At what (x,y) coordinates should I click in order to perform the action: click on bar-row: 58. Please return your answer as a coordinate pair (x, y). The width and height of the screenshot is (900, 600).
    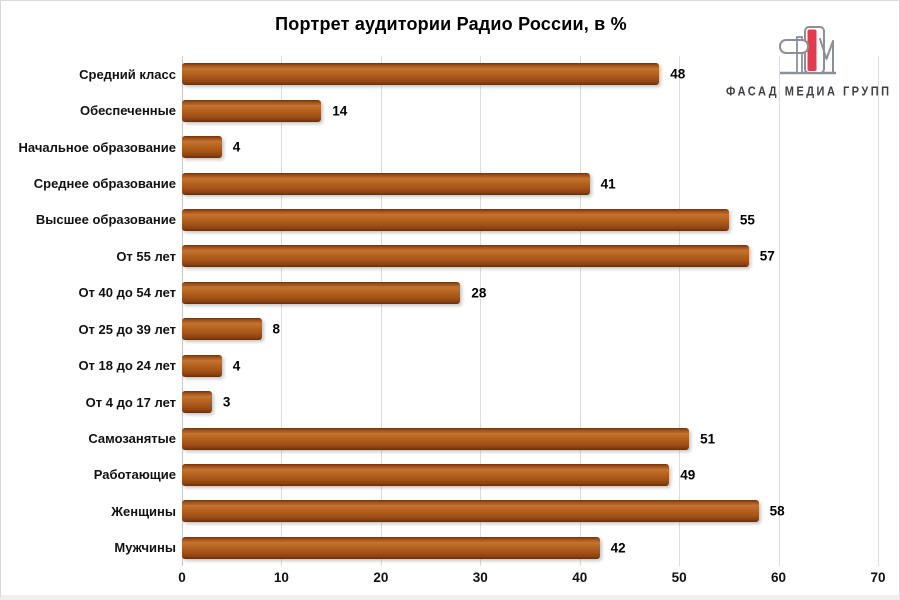
    Looking at the image, I should click on (530, 511).